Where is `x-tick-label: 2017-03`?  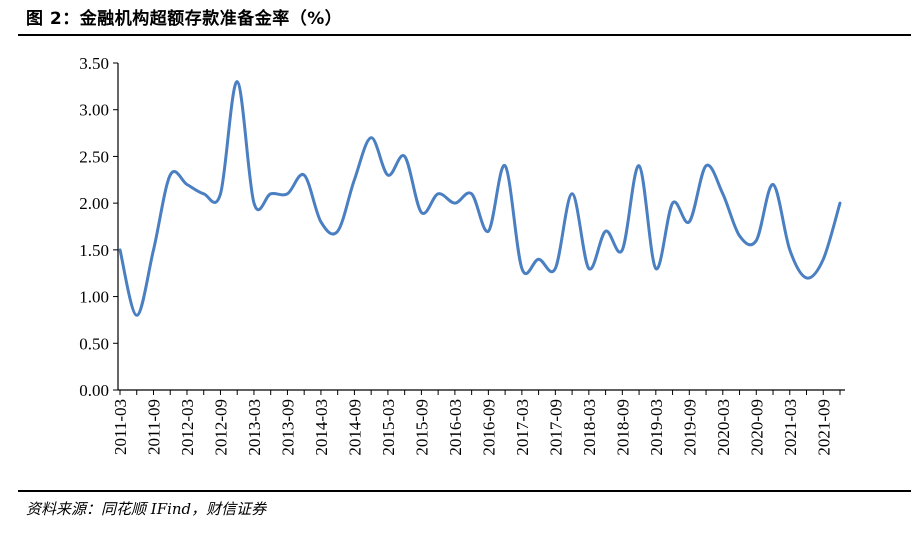
x-tick-label: 2017-03 is located at coordinates (522, 427).